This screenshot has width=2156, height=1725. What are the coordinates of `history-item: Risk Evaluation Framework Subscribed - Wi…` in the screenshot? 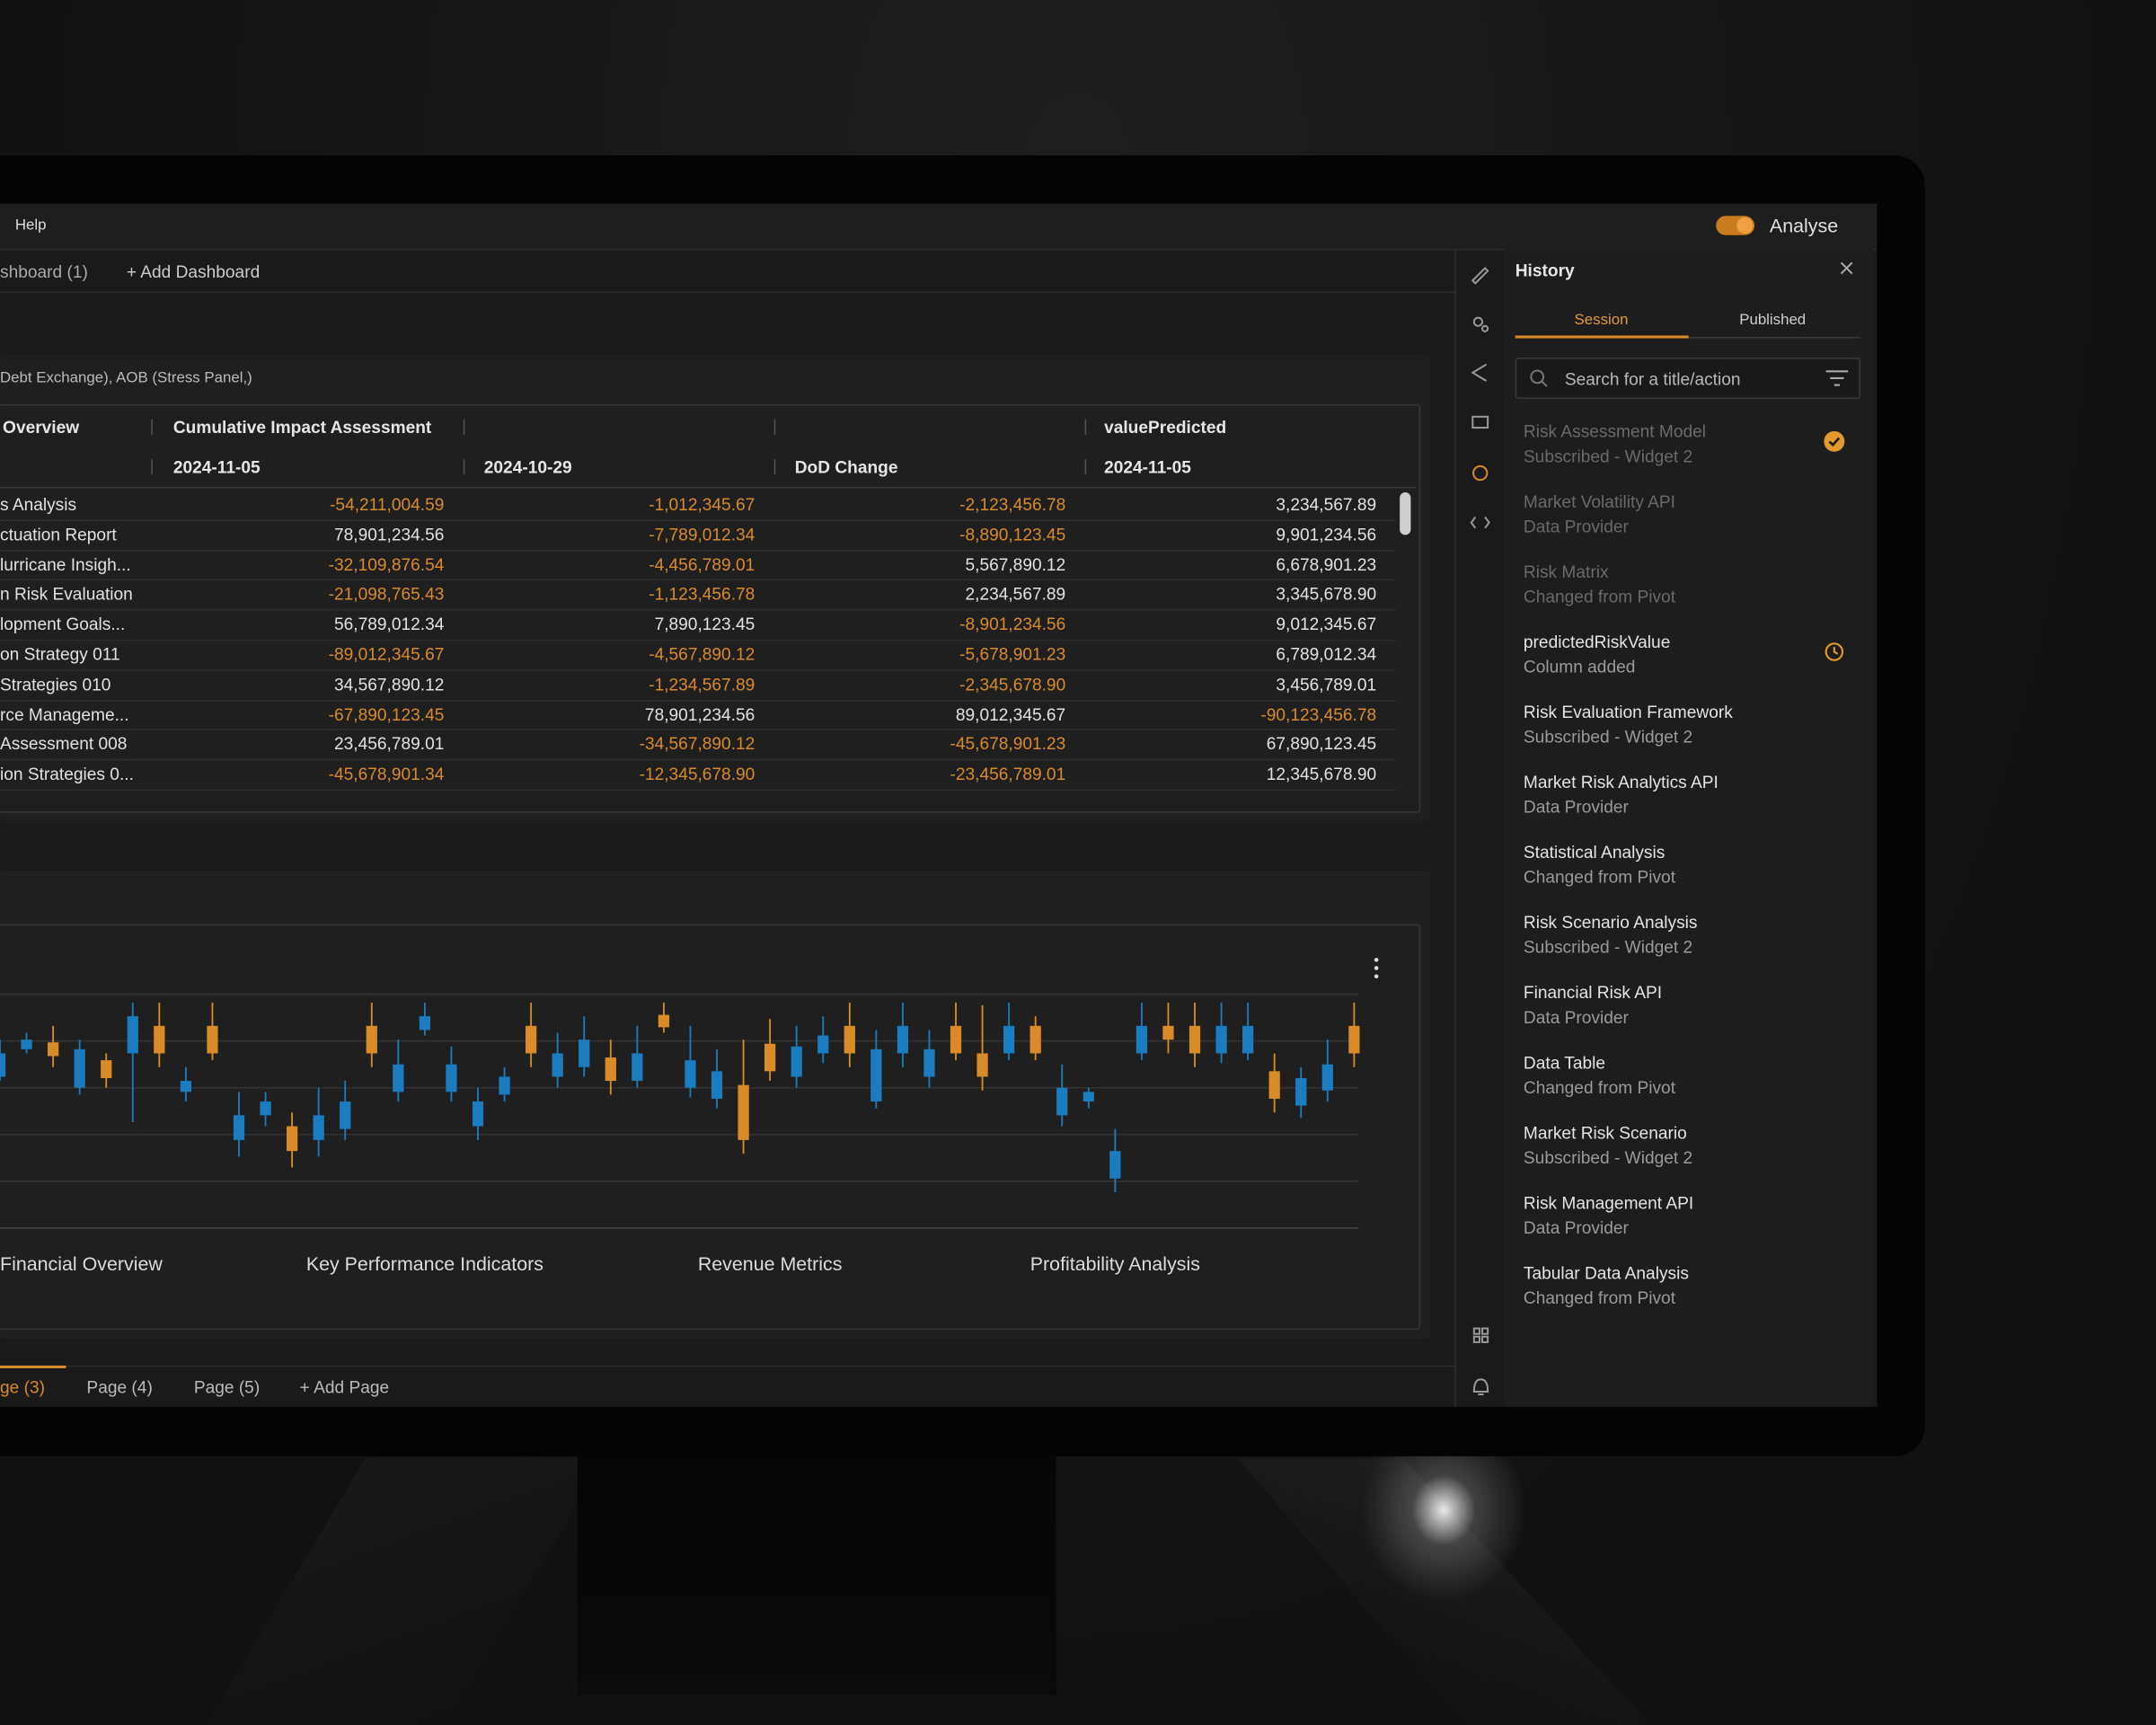 It's located at (1688, 731).